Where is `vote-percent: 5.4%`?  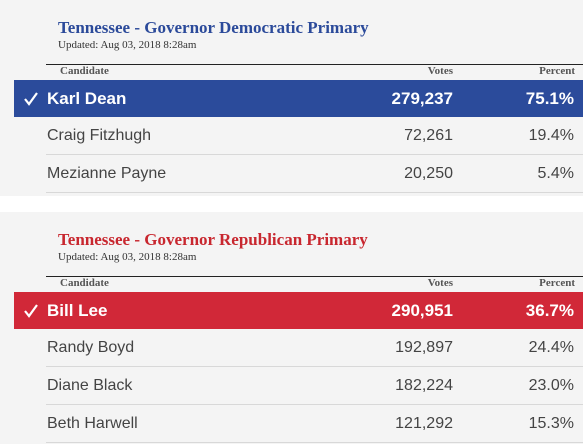
vote-percent: 5.4% is located at coordinates (555, 173).